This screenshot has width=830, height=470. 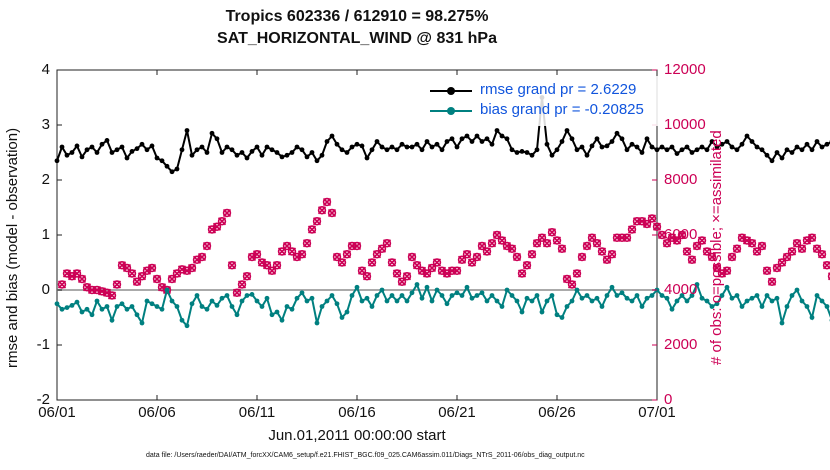 I want to click on y2-tick-label: 10000, so click(x=685, y=124).